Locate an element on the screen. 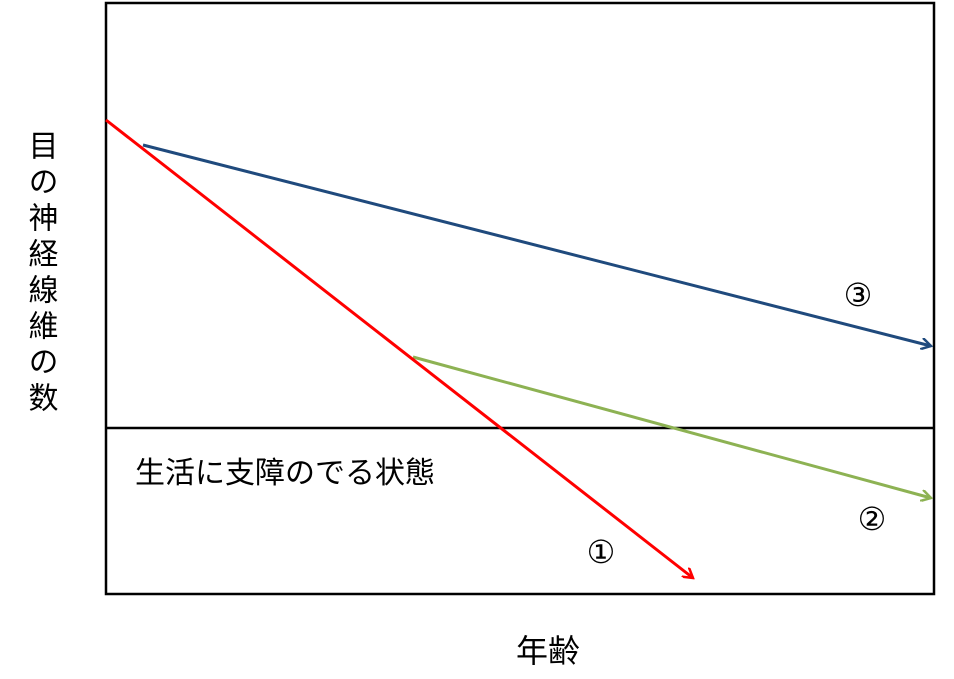 The height and width of the screenshot is (679, 954). line-label: ② is located at coordinates (872, 519).